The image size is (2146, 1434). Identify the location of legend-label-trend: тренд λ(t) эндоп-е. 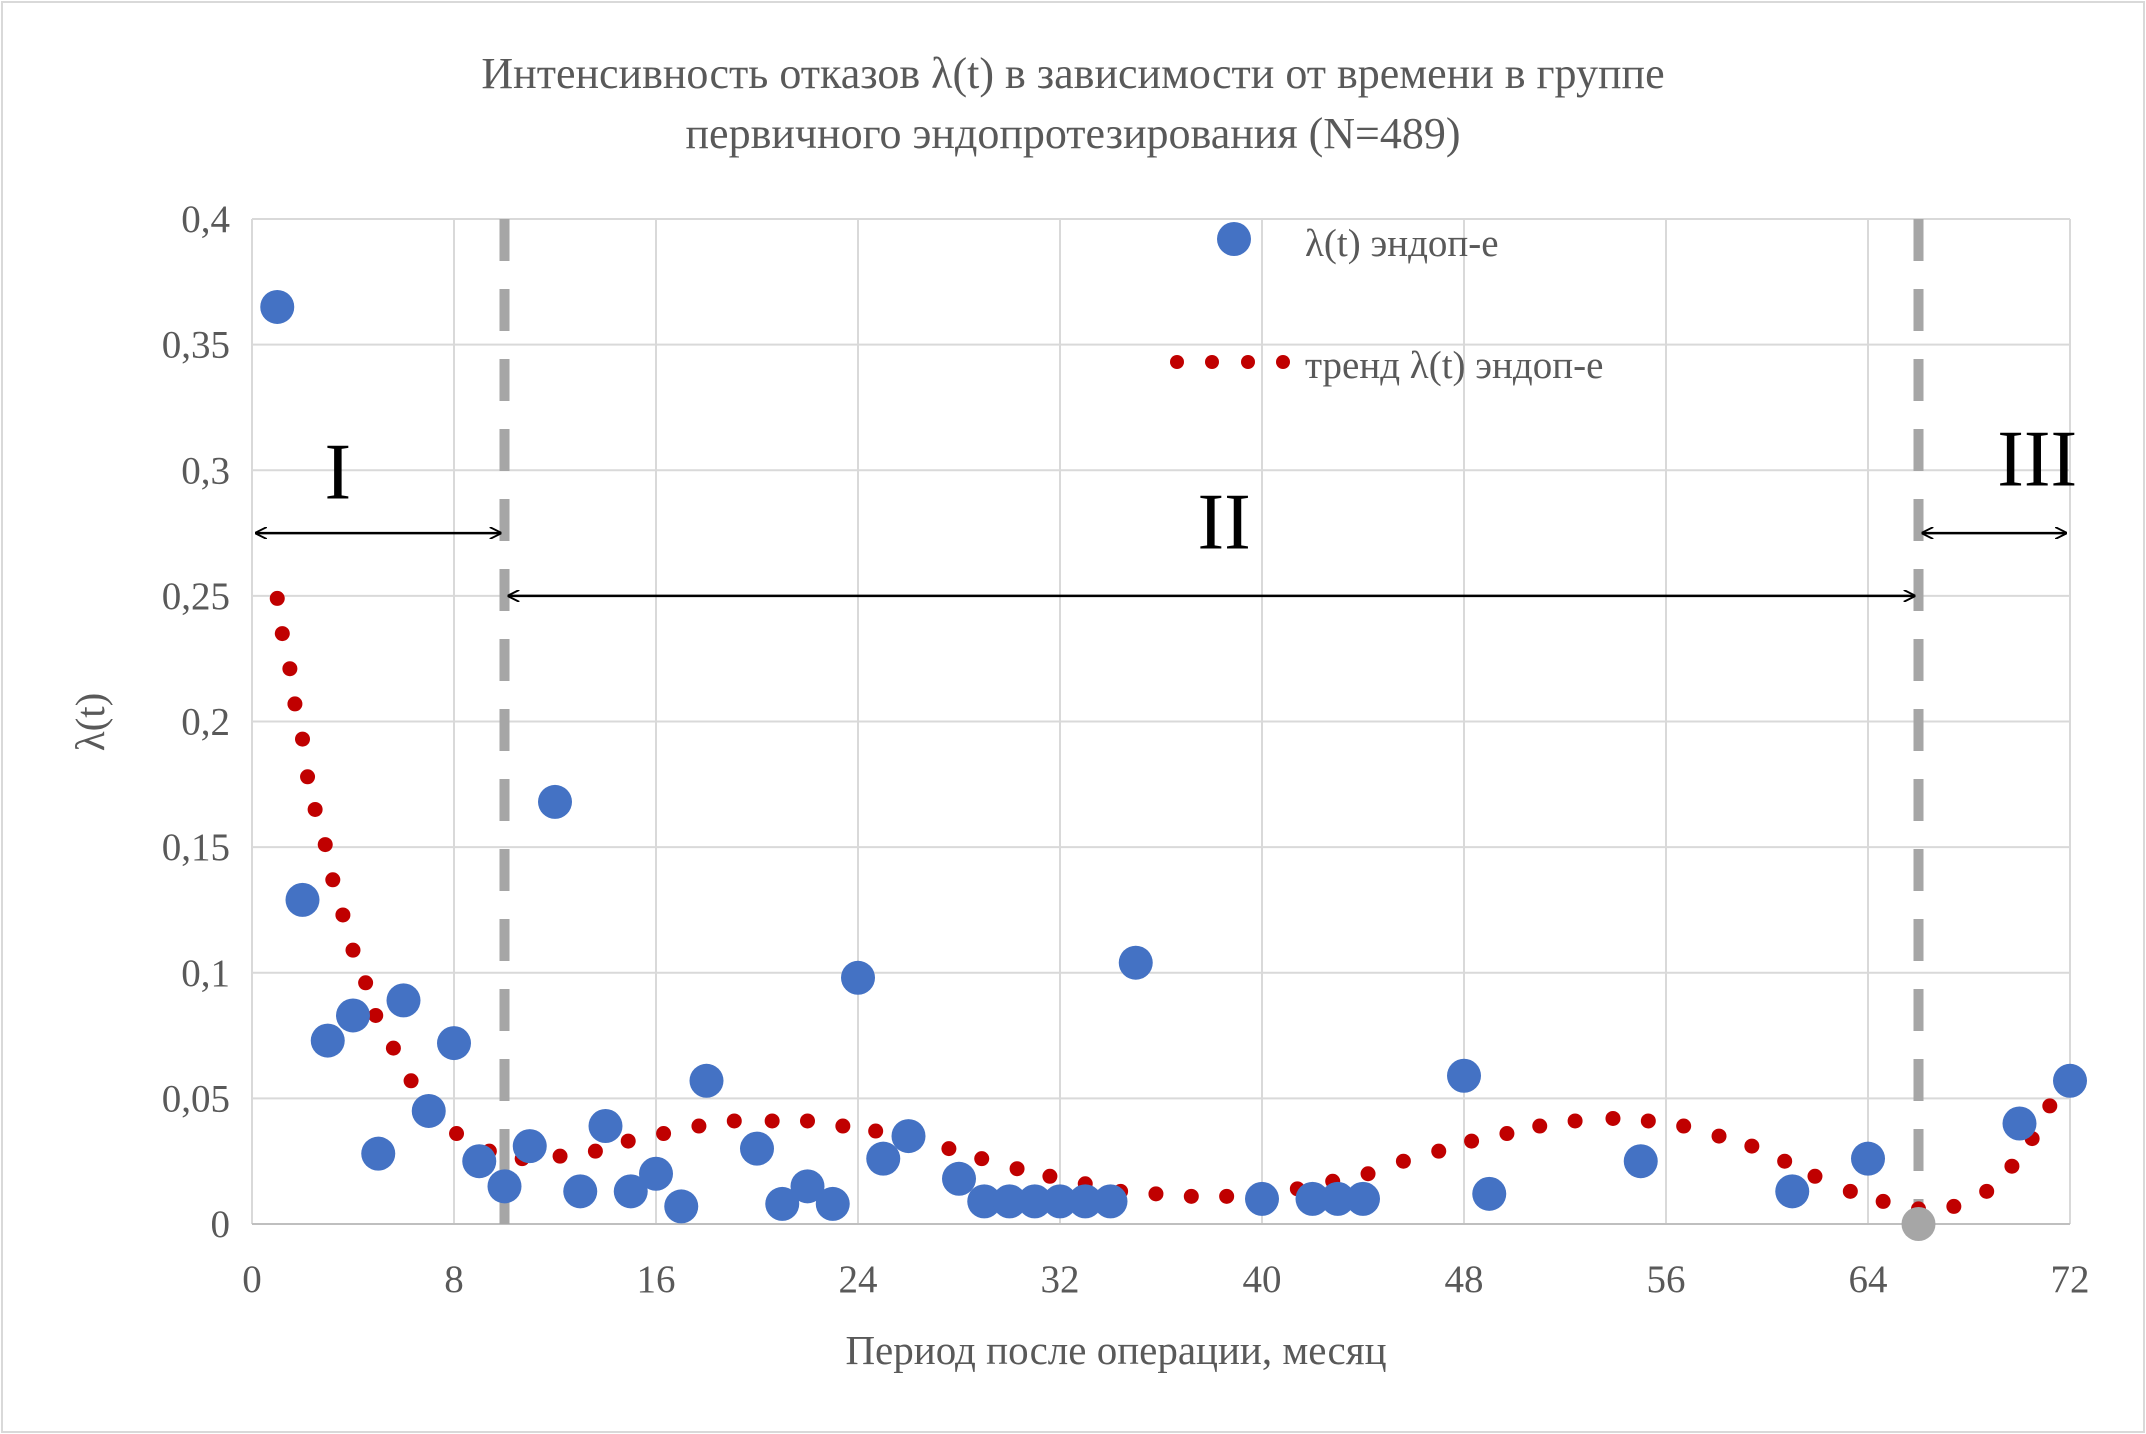
(1454, 365).